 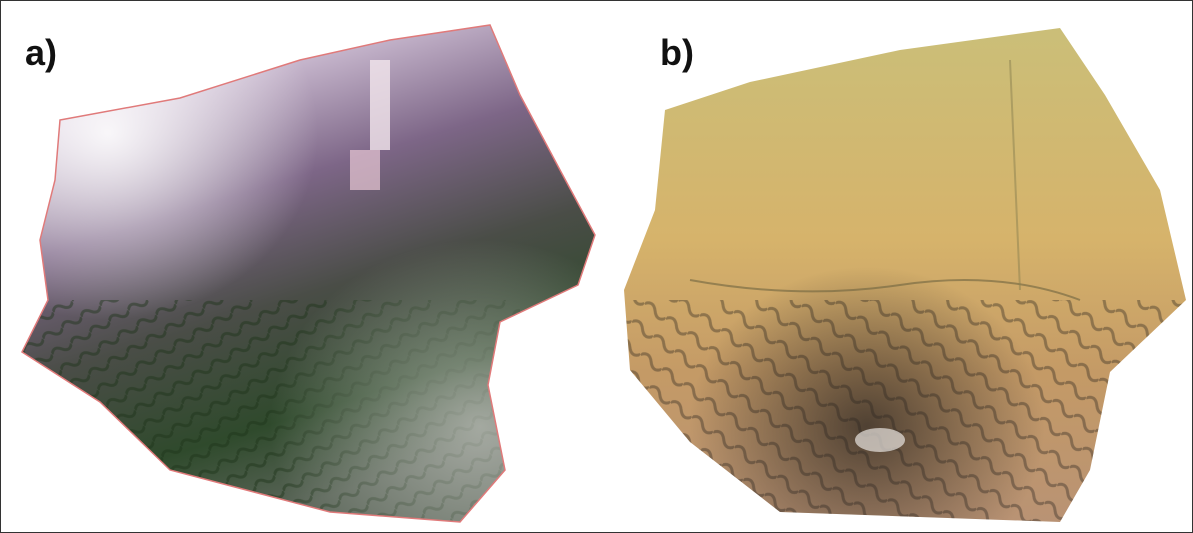 I want to click on panel-label: a), so click(x=41, y=52).